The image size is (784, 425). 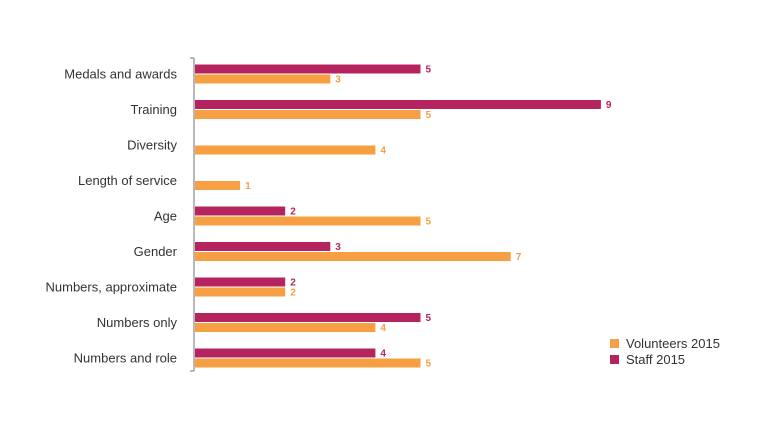 I want to click on bar-volunteers-2015-length-of-service, so click(x=218, y=185).